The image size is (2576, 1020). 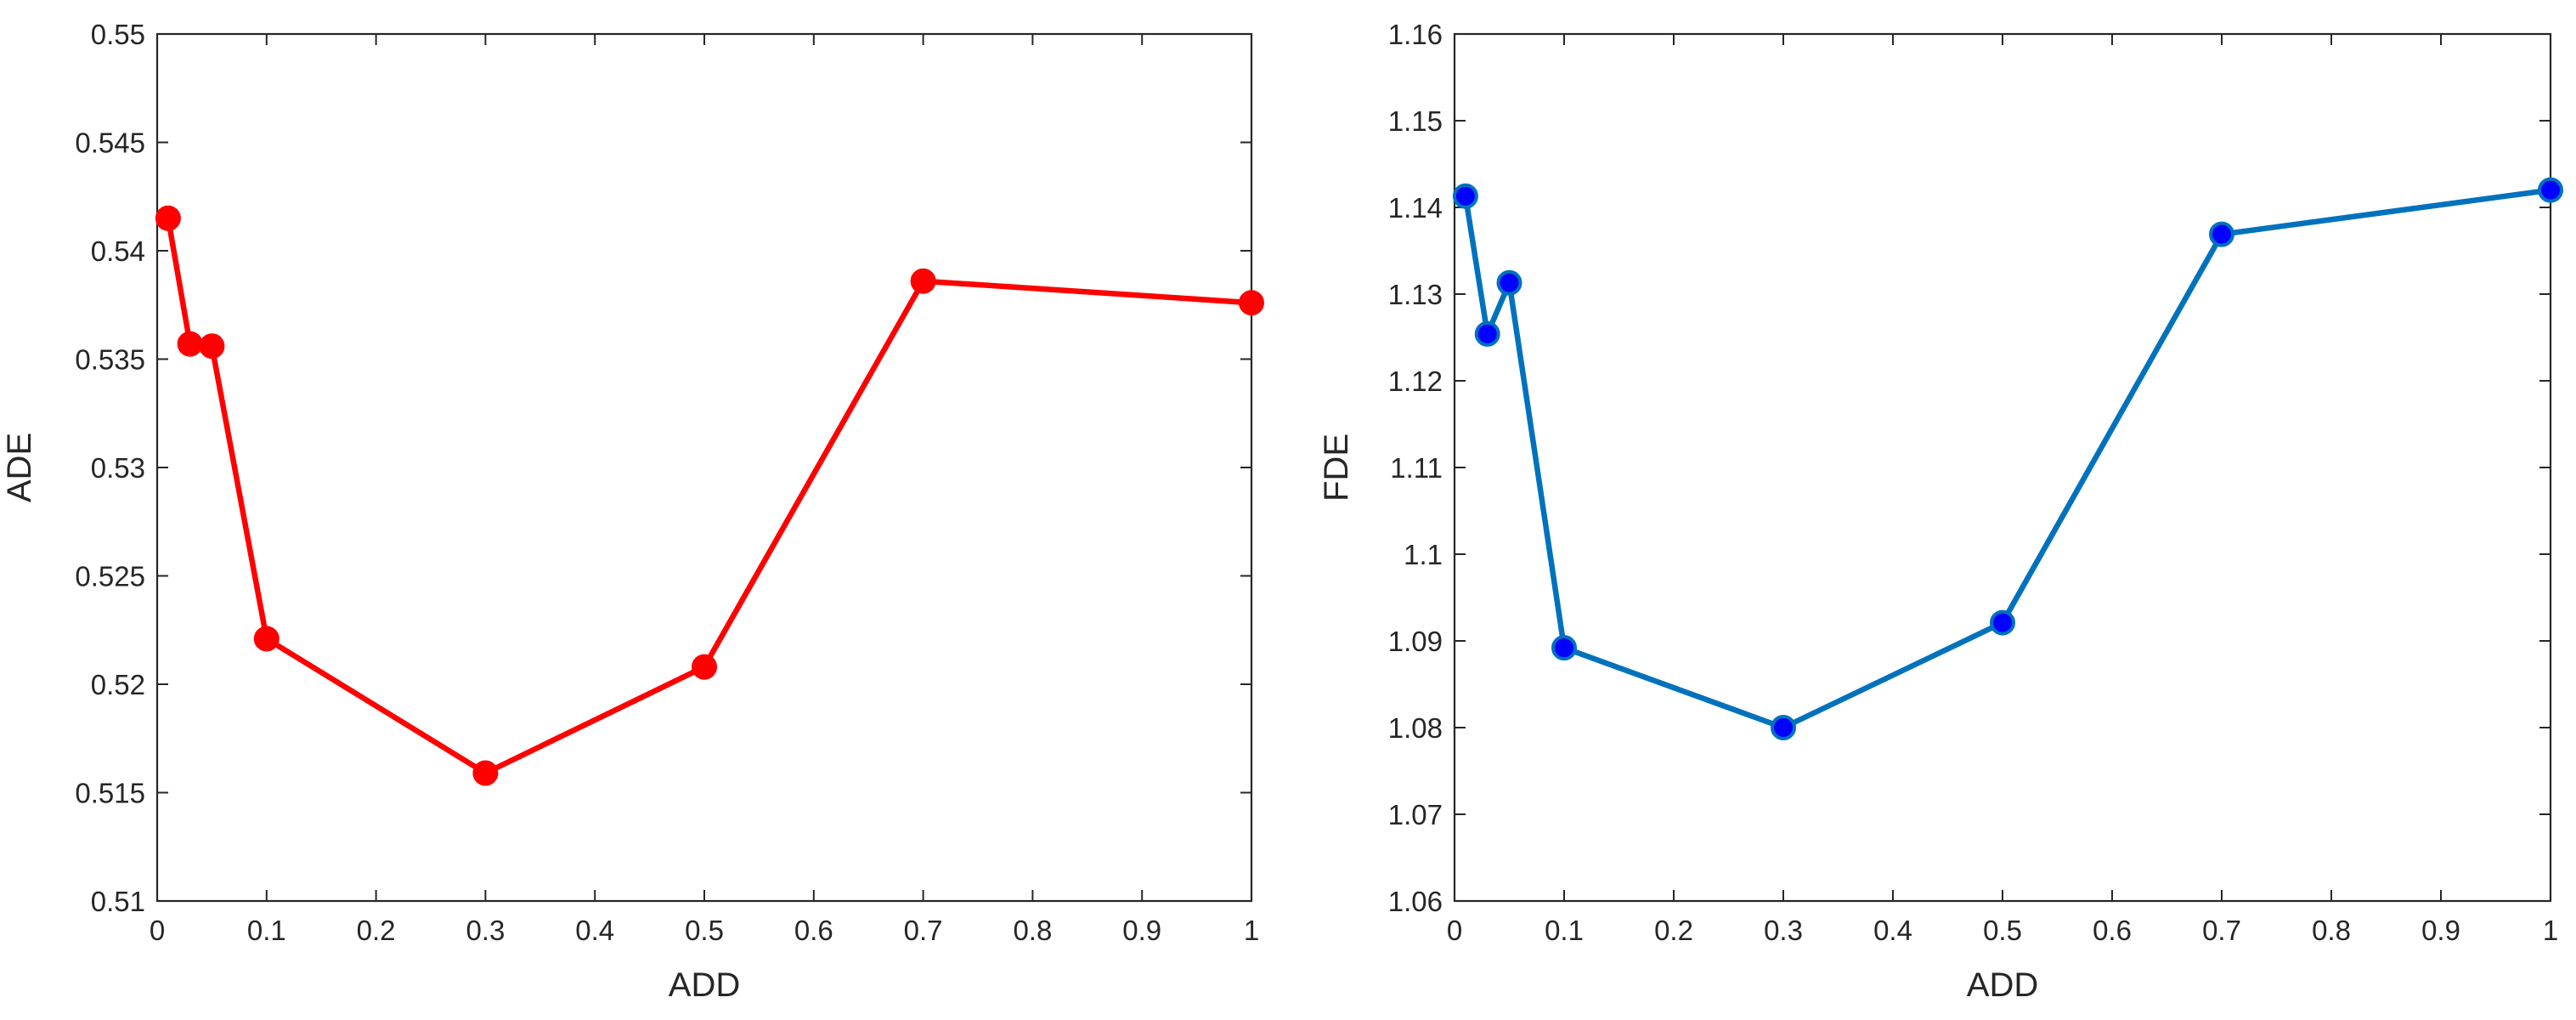 What do you see at coordinates (2440, 930) in the screenshot?
I see `fde-x-tick-label: 0.9` at bounding box center [2440, 930].